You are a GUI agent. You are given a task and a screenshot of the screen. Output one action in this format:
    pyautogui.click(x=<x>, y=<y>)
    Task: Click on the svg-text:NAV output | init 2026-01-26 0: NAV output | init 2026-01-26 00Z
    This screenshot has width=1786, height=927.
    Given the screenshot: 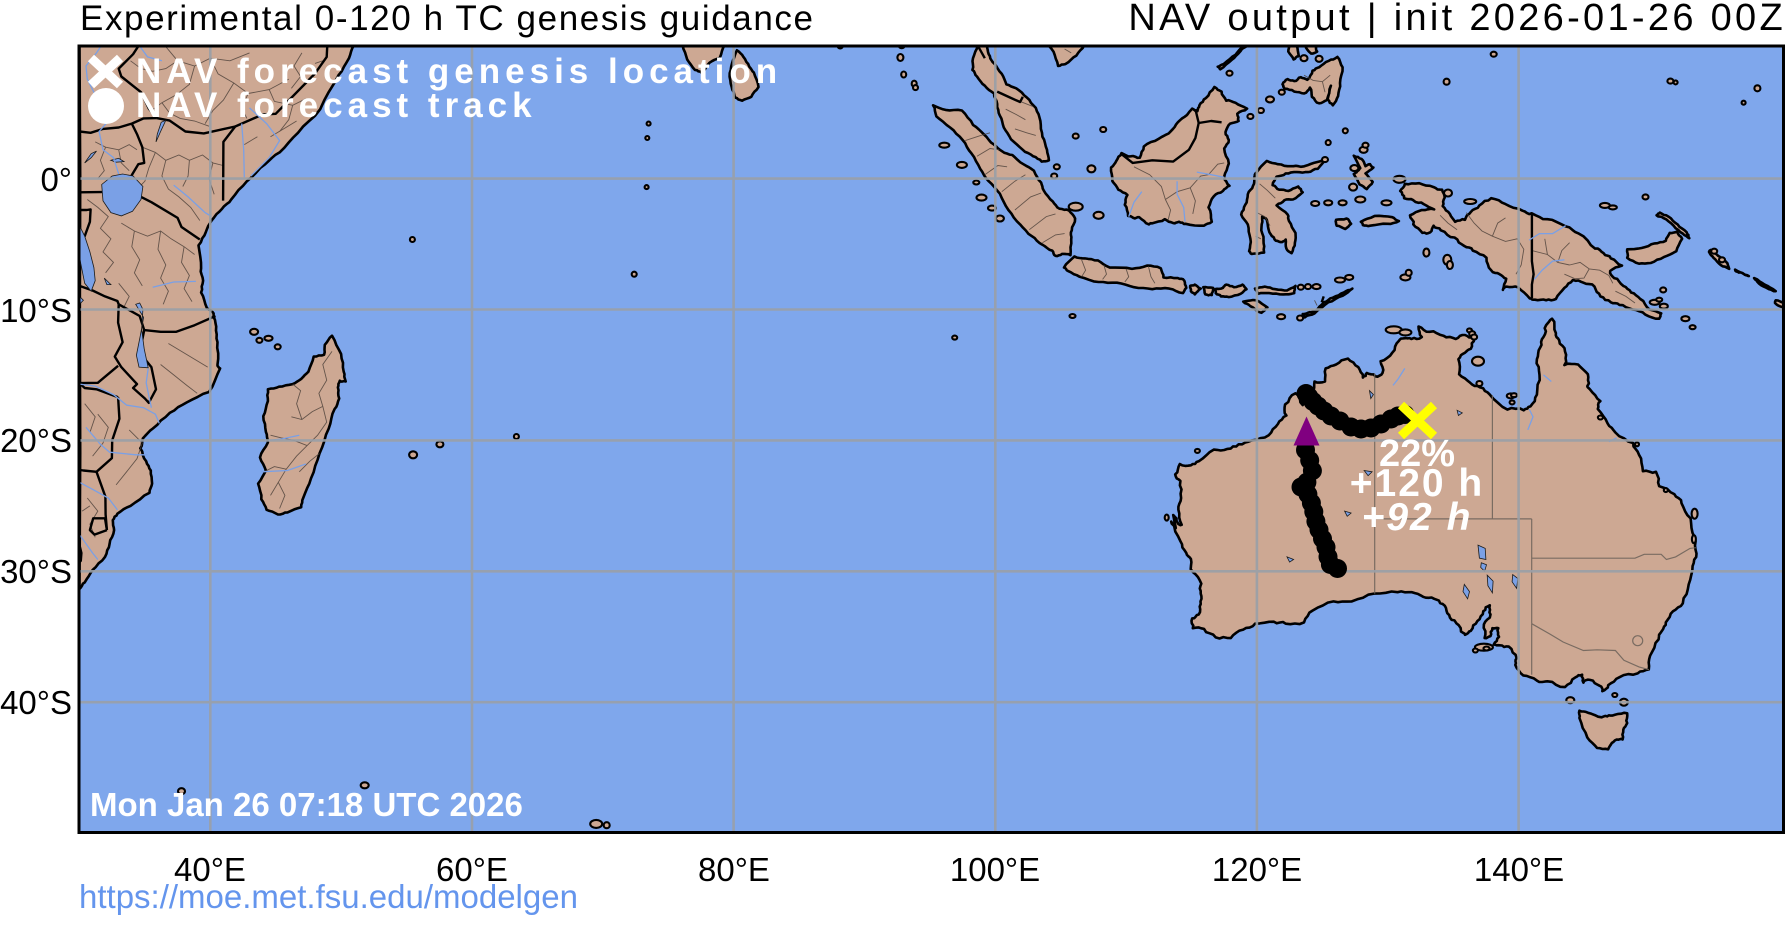 What is the action you would take?
    pyautogui.click(x=1457, y=19)
    